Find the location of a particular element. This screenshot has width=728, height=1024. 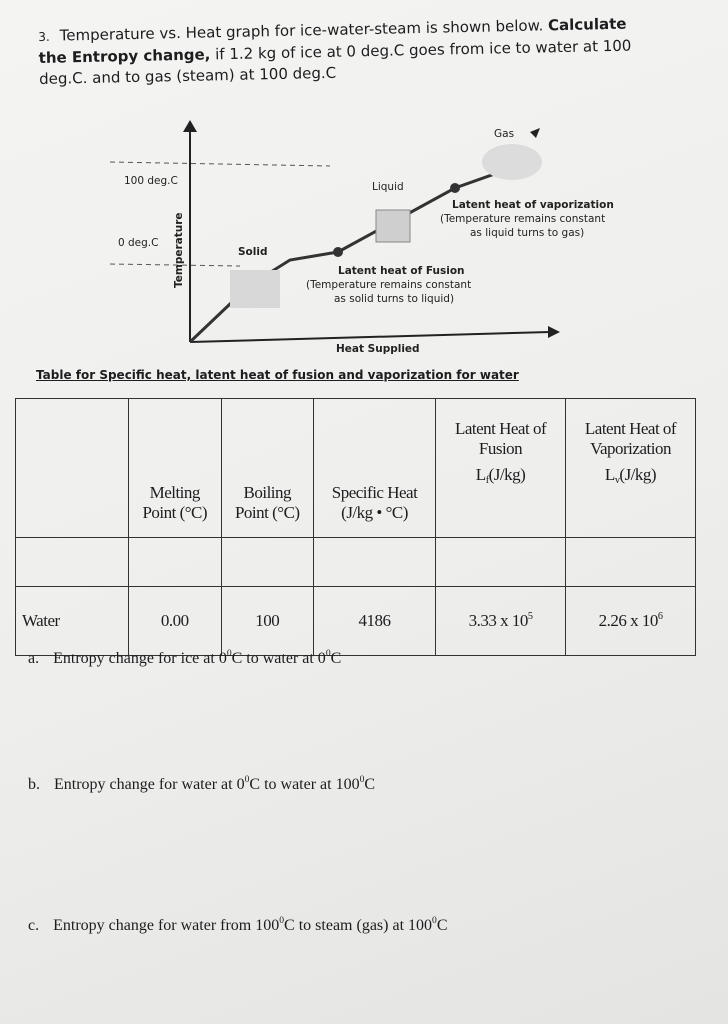

data-cell: 3.33 x 105 is located at coordinates (501, 621).